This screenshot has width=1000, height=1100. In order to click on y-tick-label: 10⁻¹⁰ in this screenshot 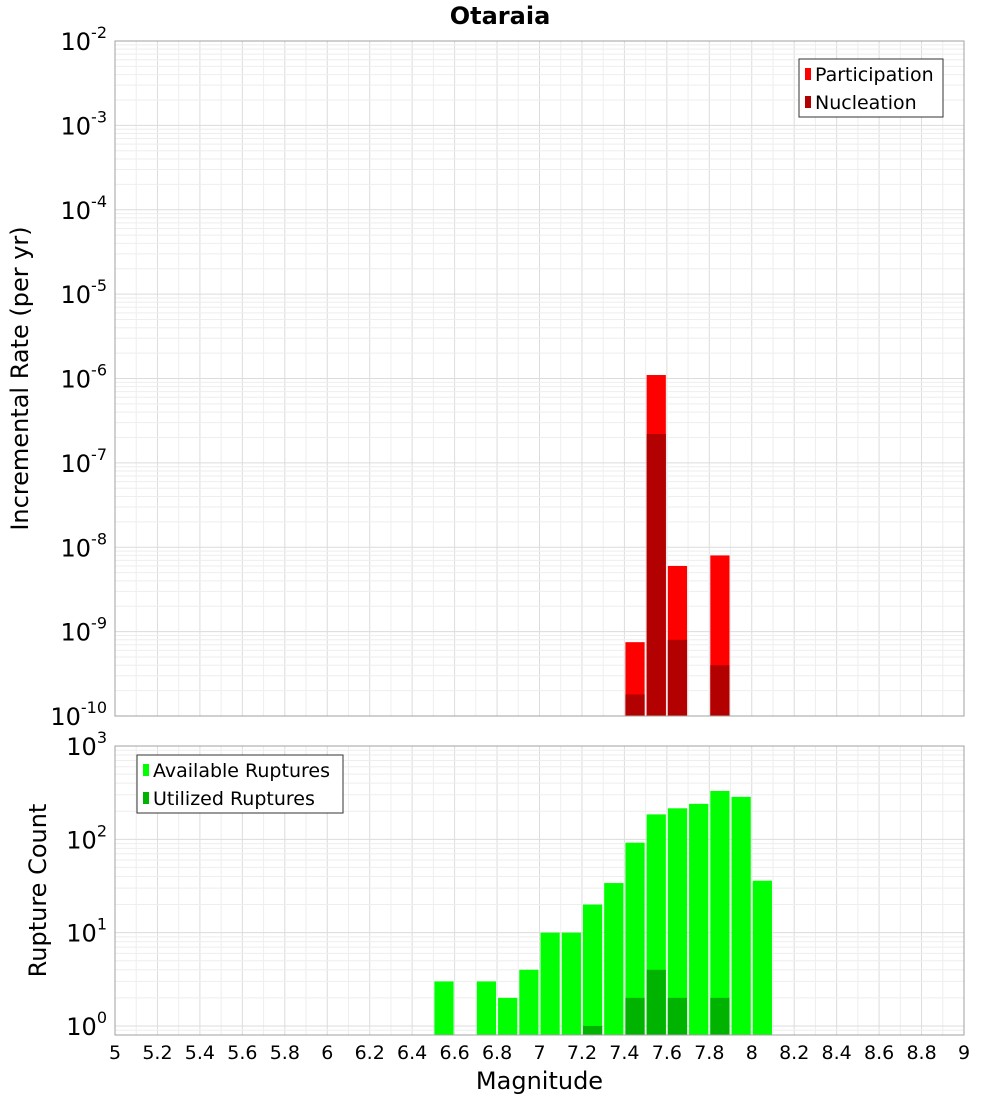, I will do `click(78, 714)`.